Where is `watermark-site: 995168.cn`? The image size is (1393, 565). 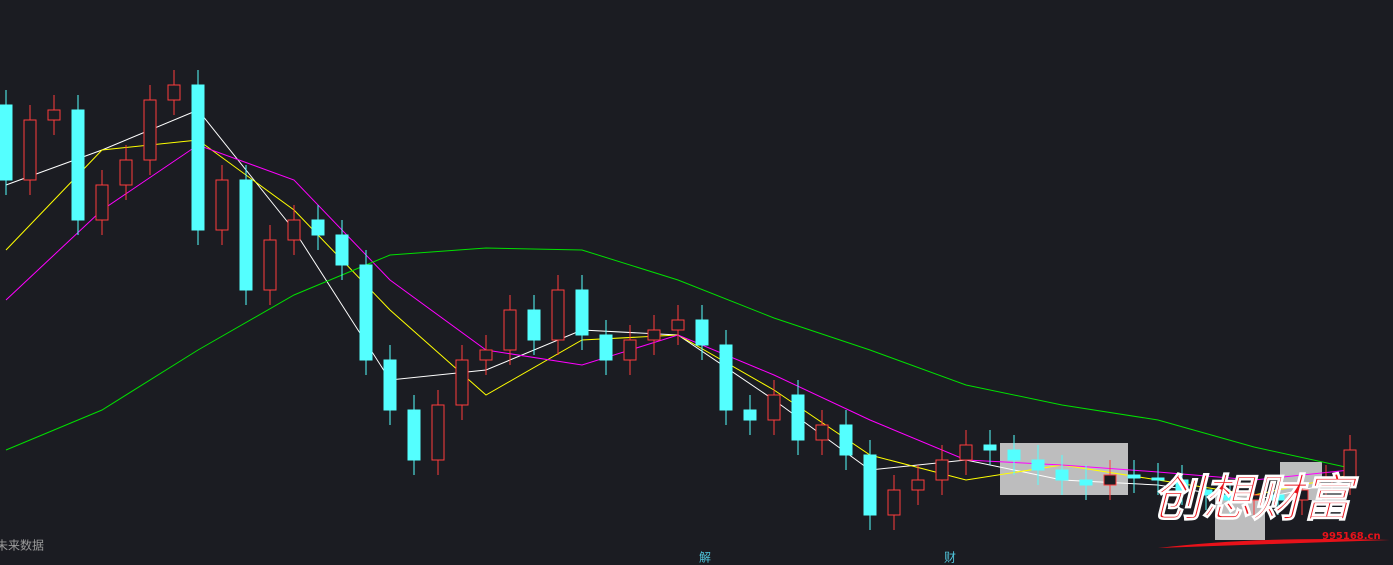
watermark-site: 995168.cn is located at coordinates (1351, 536).